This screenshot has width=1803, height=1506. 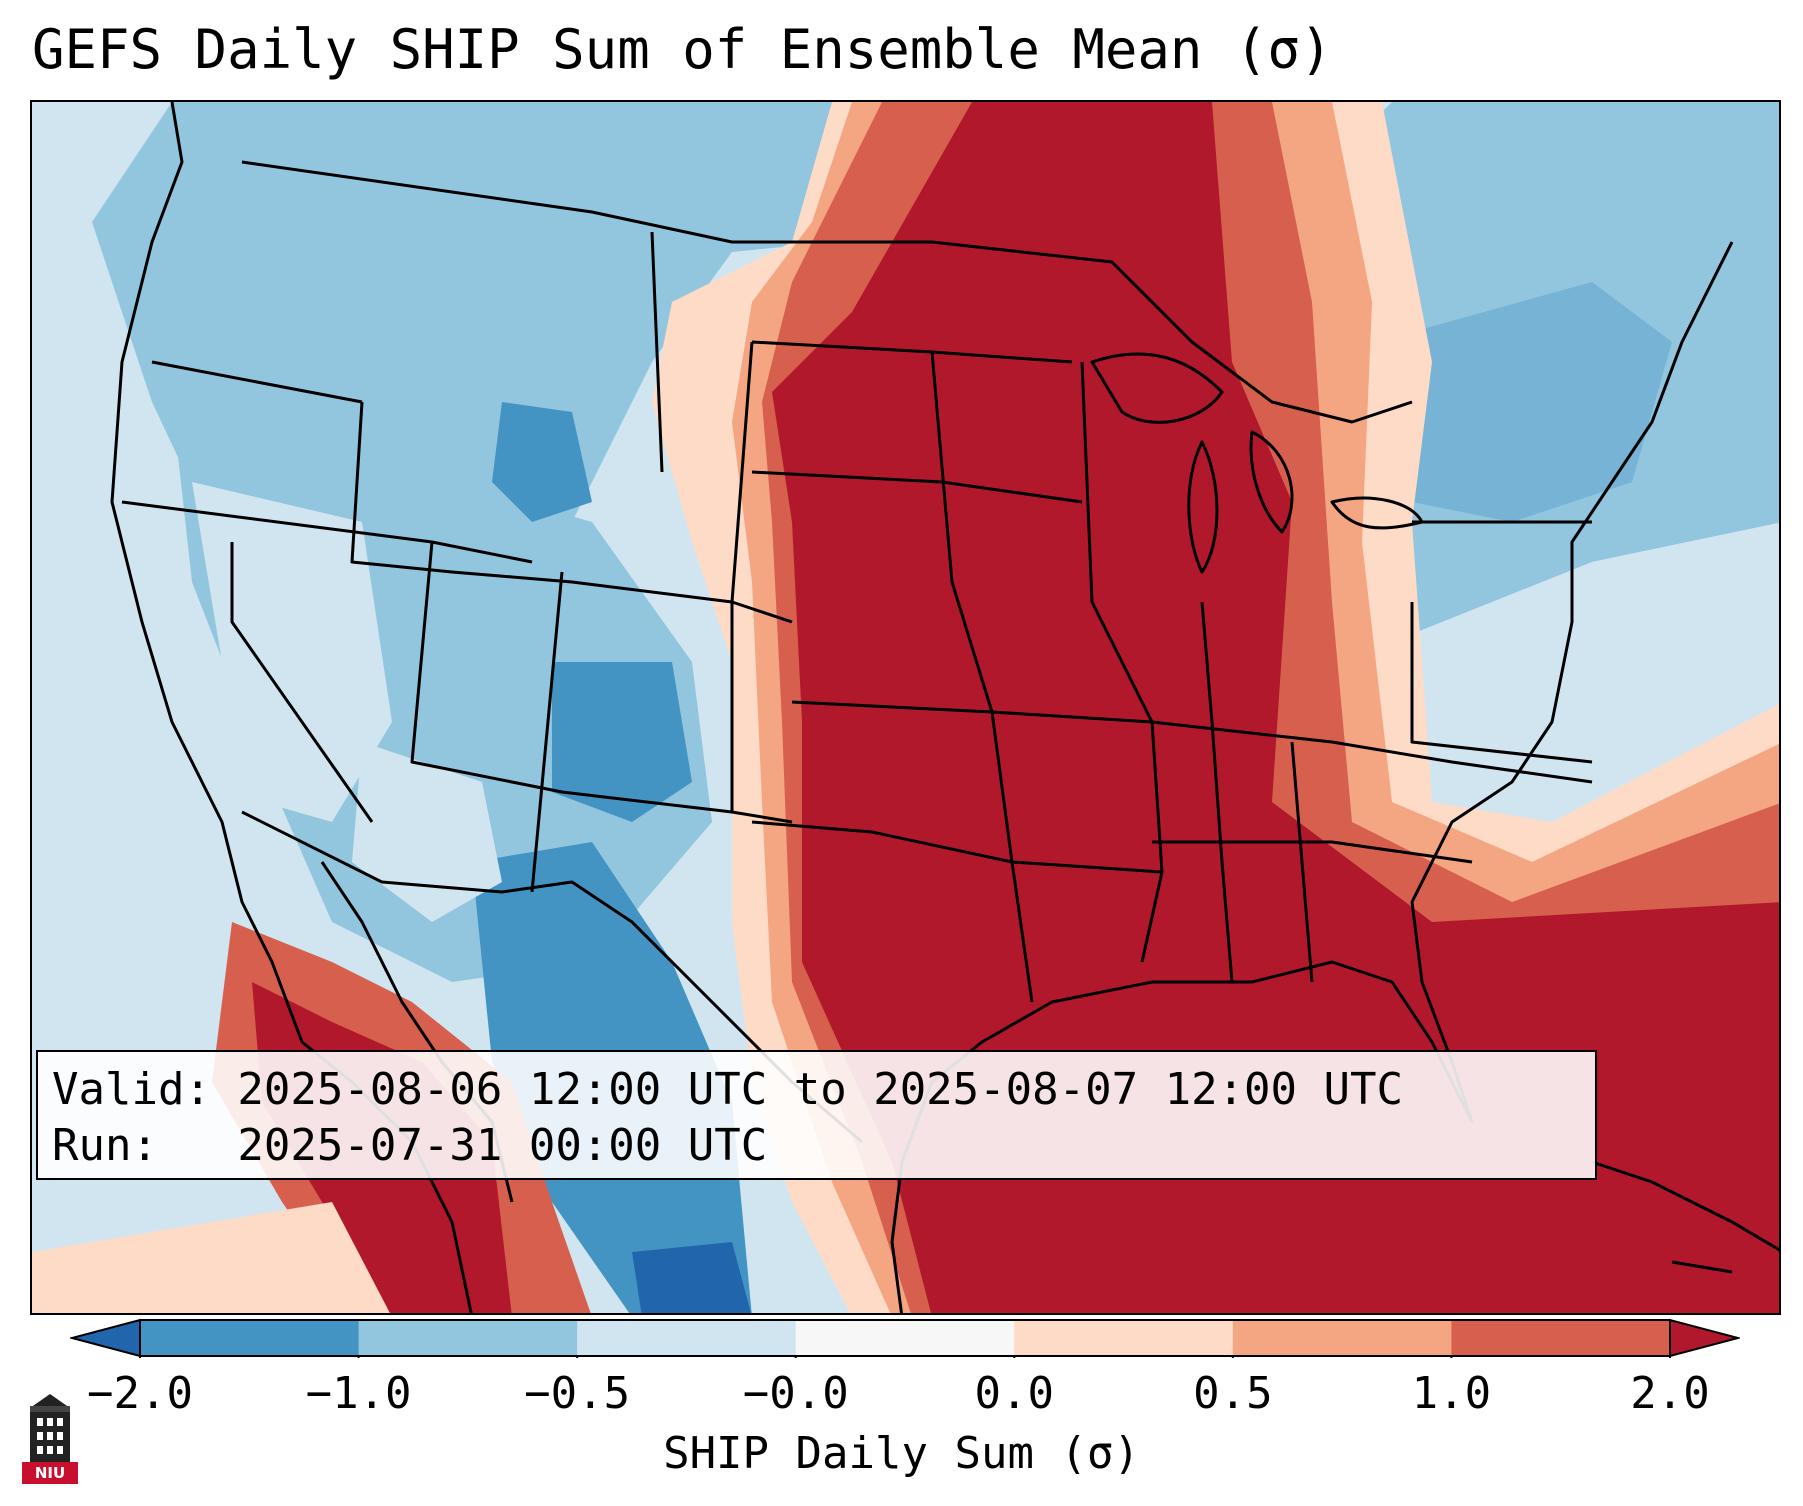 I want to click on state-line-tn-al, so click(x=1312, y=852).